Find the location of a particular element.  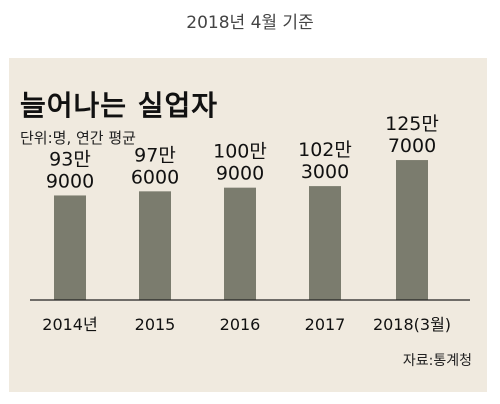

x-tick-label-1: 2015 is located at coordinates (155, 324).